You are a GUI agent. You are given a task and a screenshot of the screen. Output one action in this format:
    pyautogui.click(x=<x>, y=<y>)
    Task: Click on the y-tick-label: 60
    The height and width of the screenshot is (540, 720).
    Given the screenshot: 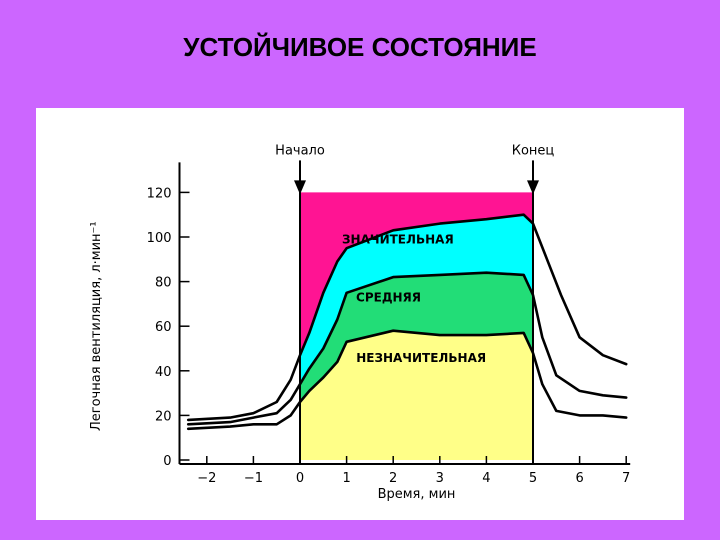 What is the action you would take?
    pyautogui.click(x=163, y=327)
    